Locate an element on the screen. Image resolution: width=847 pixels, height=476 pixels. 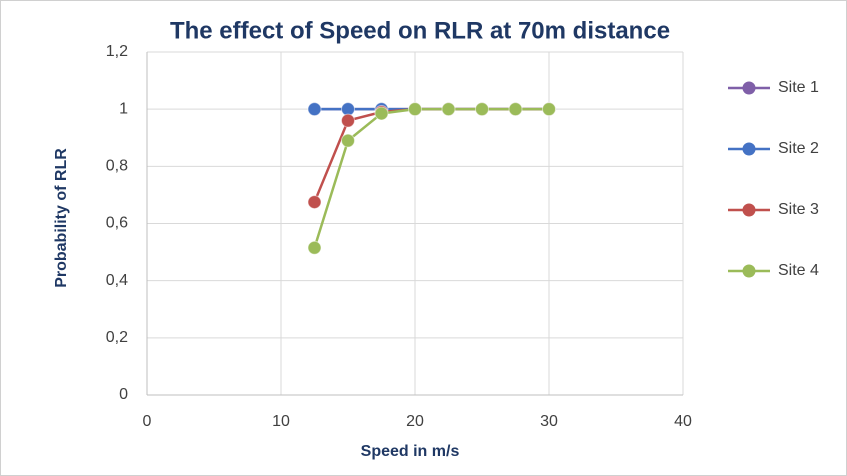
y-tick-label: 1 is located at coordinates (123, 108).